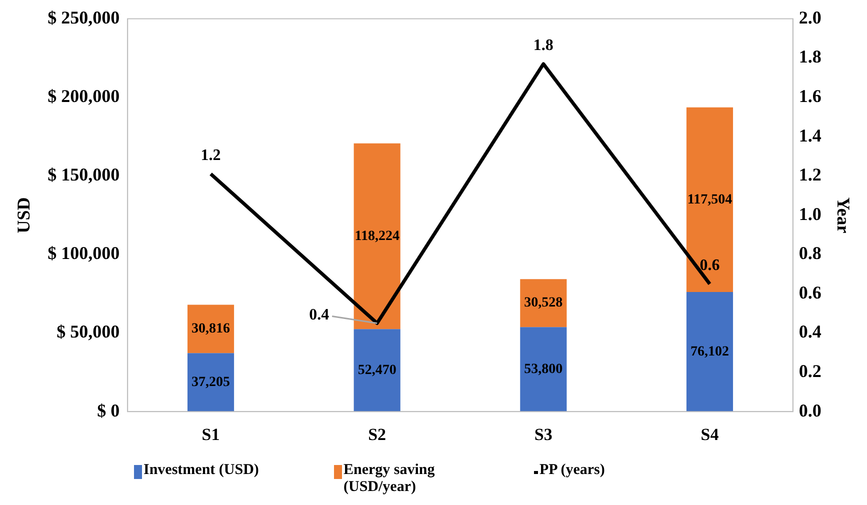 The height and width of the screenshot is (505, 867). What do you see at coordinates (108, 410) in the screenshot?
I see `y-tick-label: $ 0` at bounding box center [108, 410].